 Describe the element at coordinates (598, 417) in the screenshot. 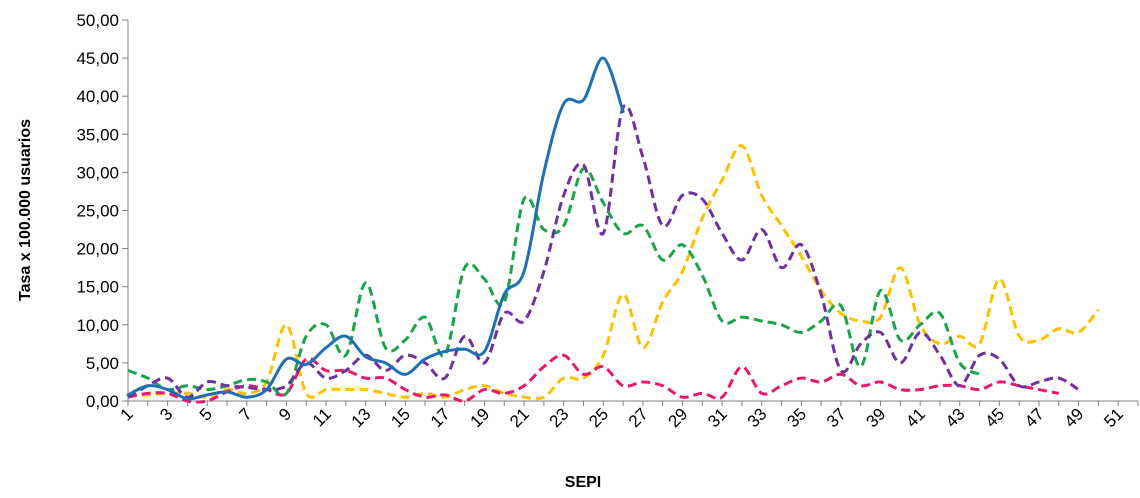

I see `x-tick-label: 25` at that location.